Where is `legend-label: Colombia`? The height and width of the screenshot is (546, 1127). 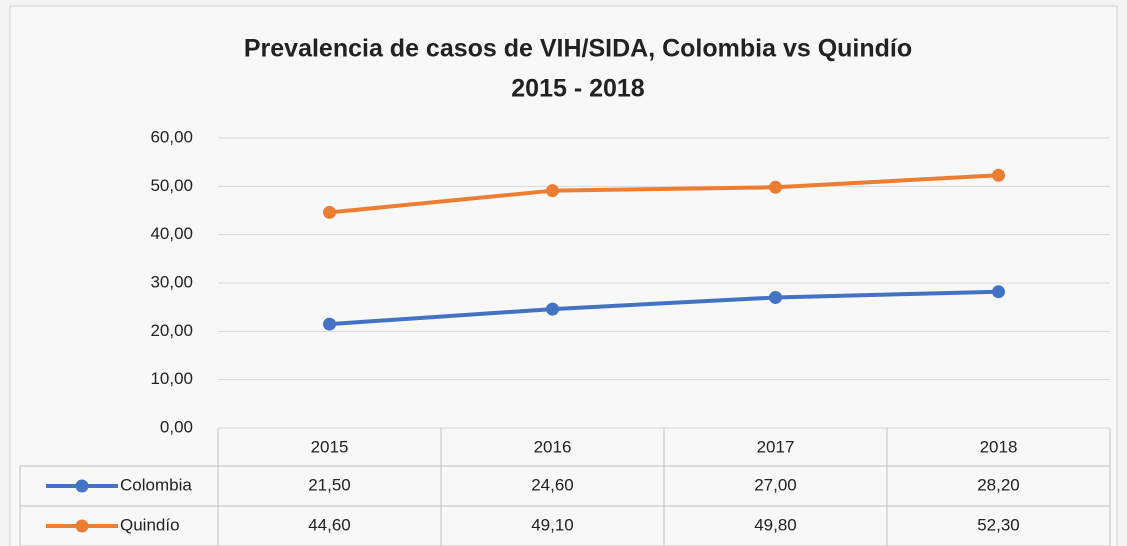
legend-label: Colombia is located at coordinates (156, 484).